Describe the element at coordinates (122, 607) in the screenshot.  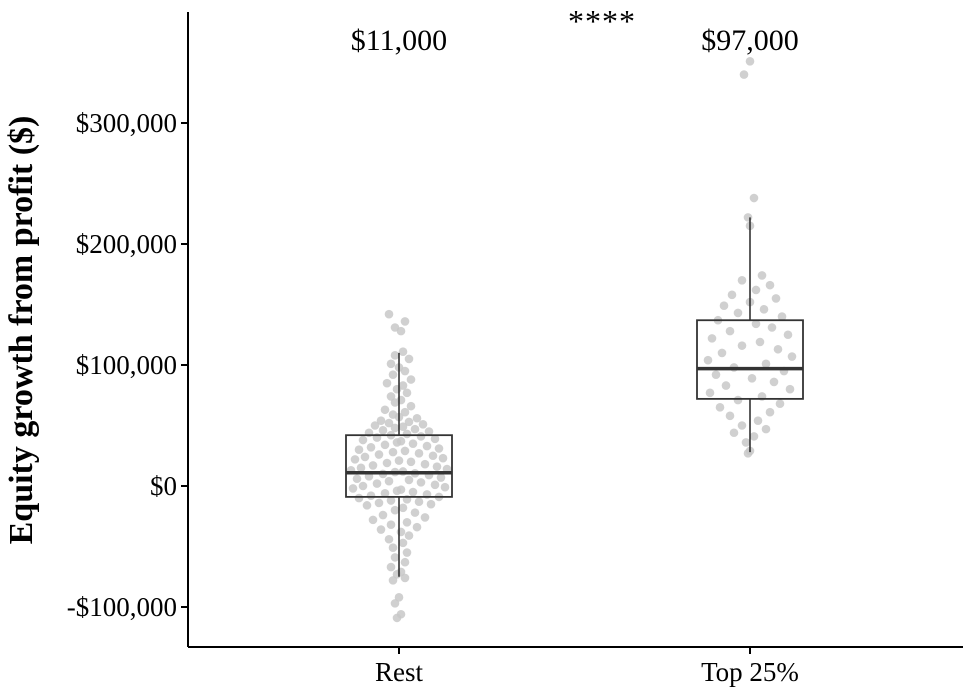
I see `y-tick-label: -$100,000` at that location.